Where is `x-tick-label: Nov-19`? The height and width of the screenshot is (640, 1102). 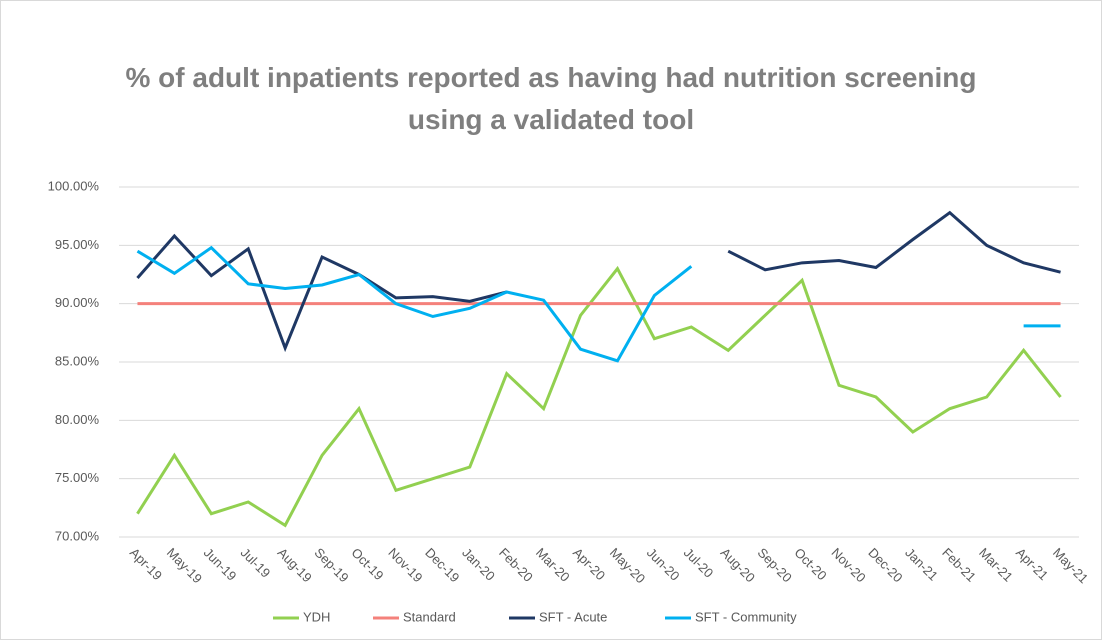
x-tick-label: Nov-19 is located at coordinates (405, 565).